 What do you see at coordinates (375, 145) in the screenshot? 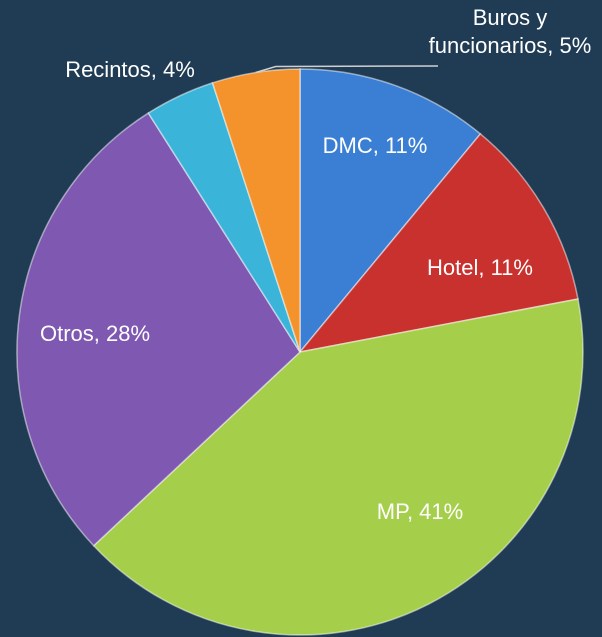
I see `data-label: DMC, 11%` at bounding box center [375, 145].